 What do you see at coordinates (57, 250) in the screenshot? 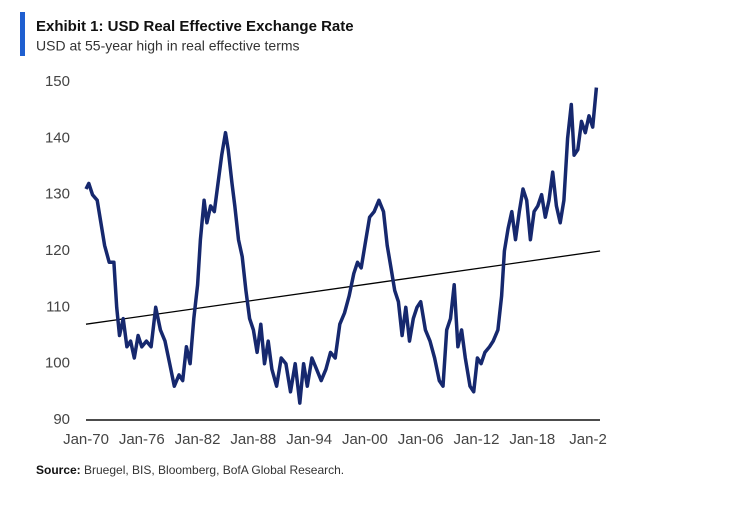
I see `y-tick-label: 120` at bounding box center [57, 250].